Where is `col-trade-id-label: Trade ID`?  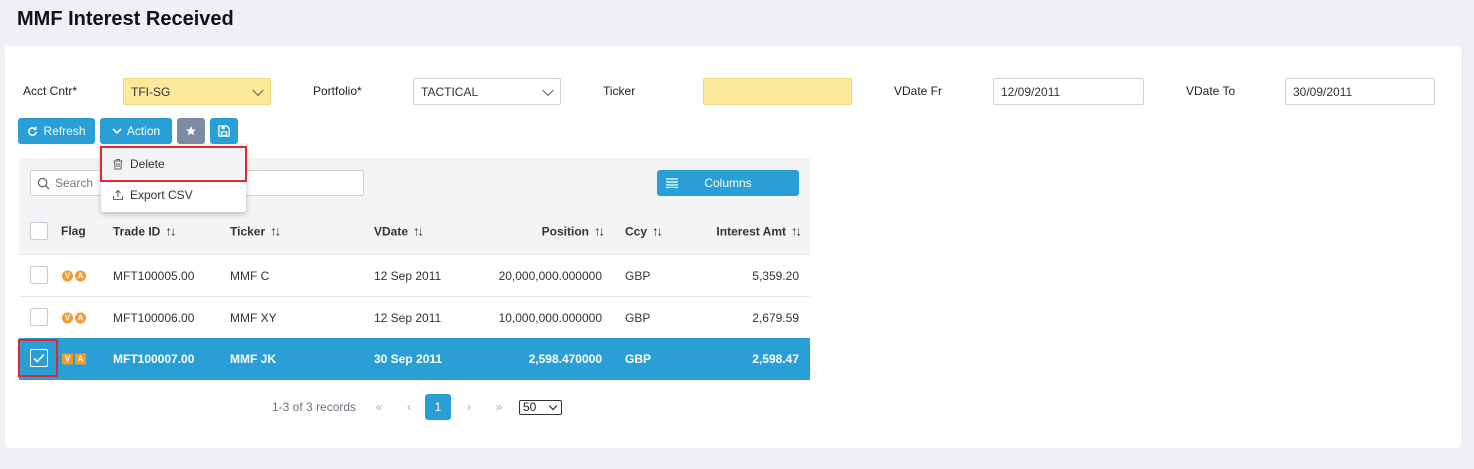
col-trade-id-label: Trade ID is located at coordinates (137, 231).